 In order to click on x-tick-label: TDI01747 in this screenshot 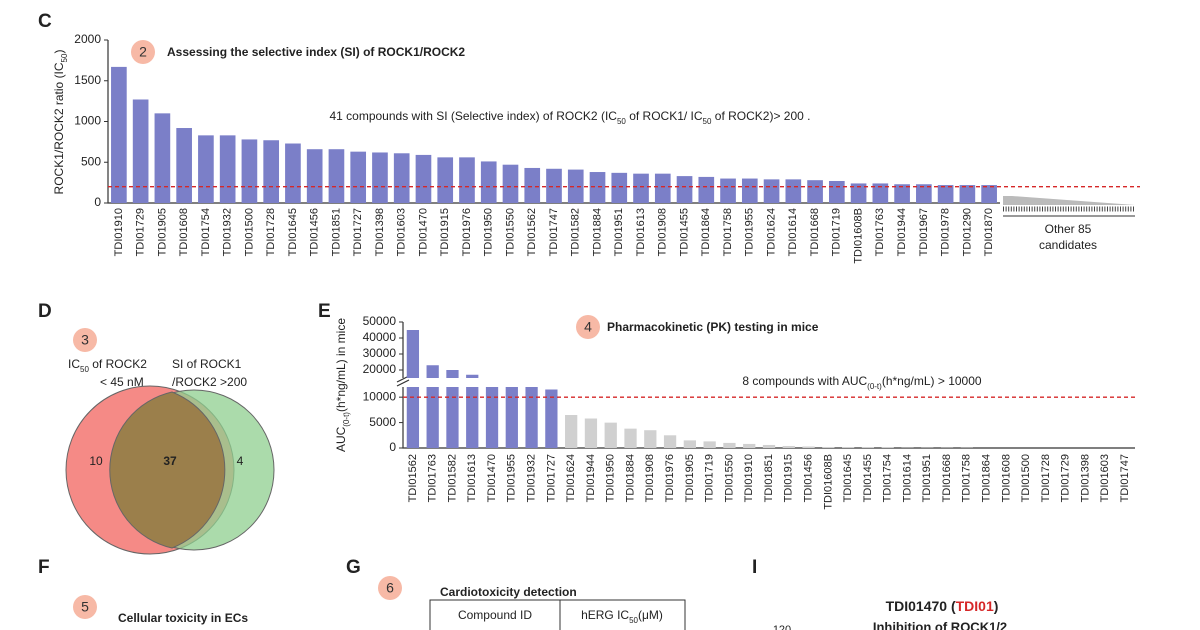, I will do `click(1125, 478)`.